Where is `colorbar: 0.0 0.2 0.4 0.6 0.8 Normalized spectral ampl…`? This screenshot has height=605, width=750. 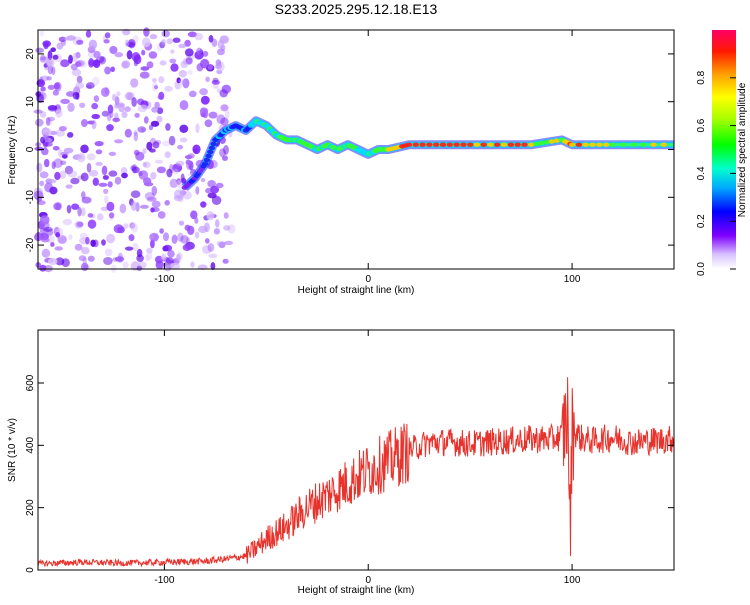 colorbar: 0.0 0.2 0.4 0.6 0.8 Normalized spectral ampl… is located at coordinates (722, 153).